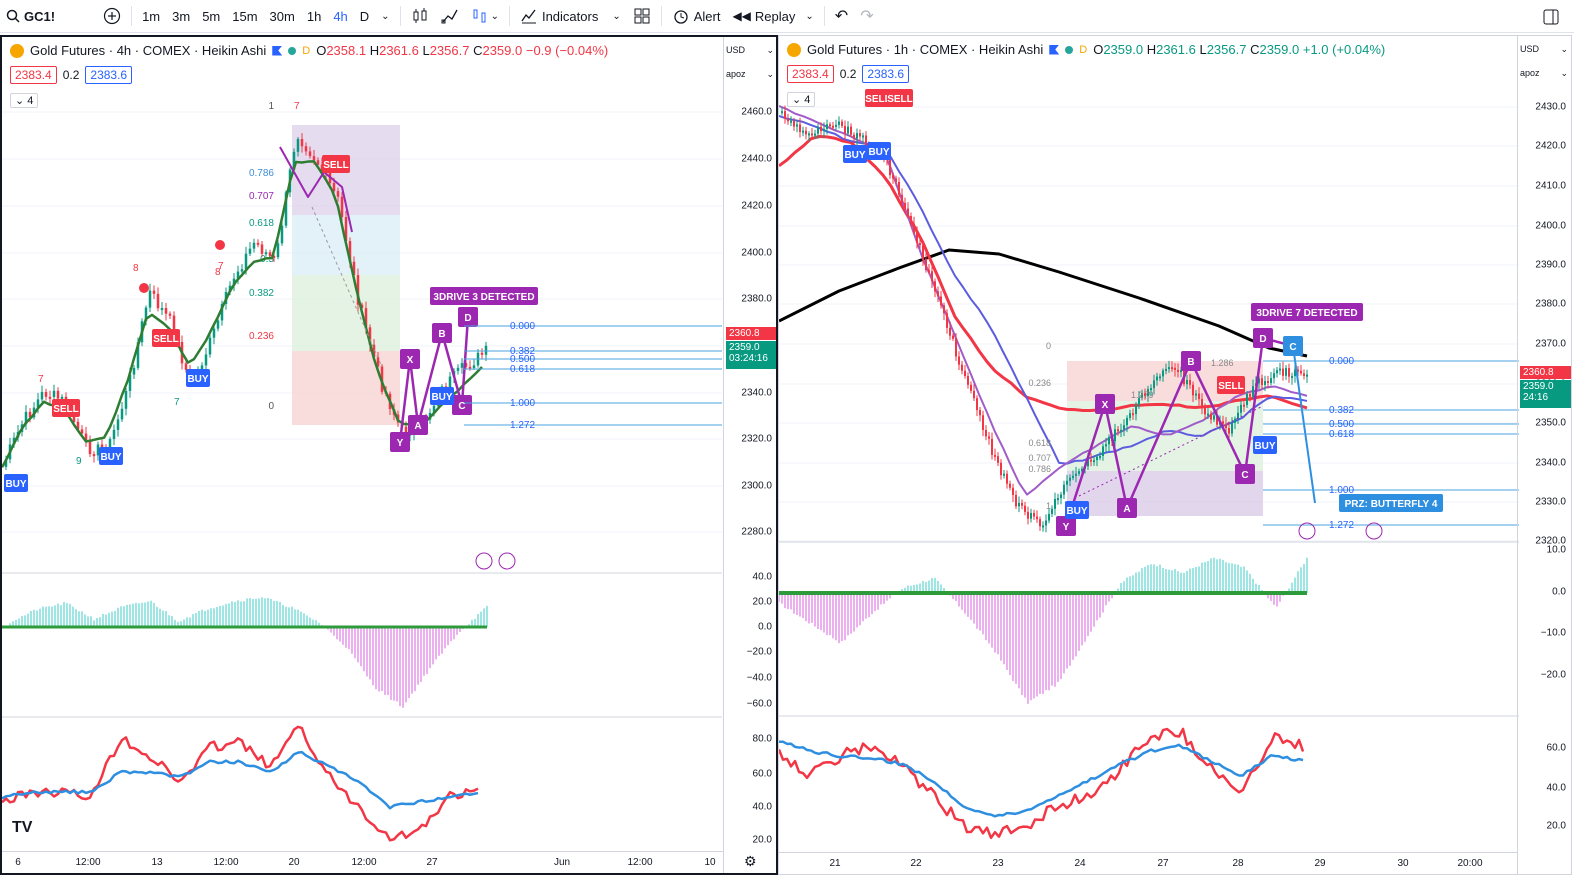 The height and width of the screenshot is (880, 1574). What do you see at coordinates (450, 16) in the screenshot?
I see `chart-style-button` at bounding box center [450, 16].